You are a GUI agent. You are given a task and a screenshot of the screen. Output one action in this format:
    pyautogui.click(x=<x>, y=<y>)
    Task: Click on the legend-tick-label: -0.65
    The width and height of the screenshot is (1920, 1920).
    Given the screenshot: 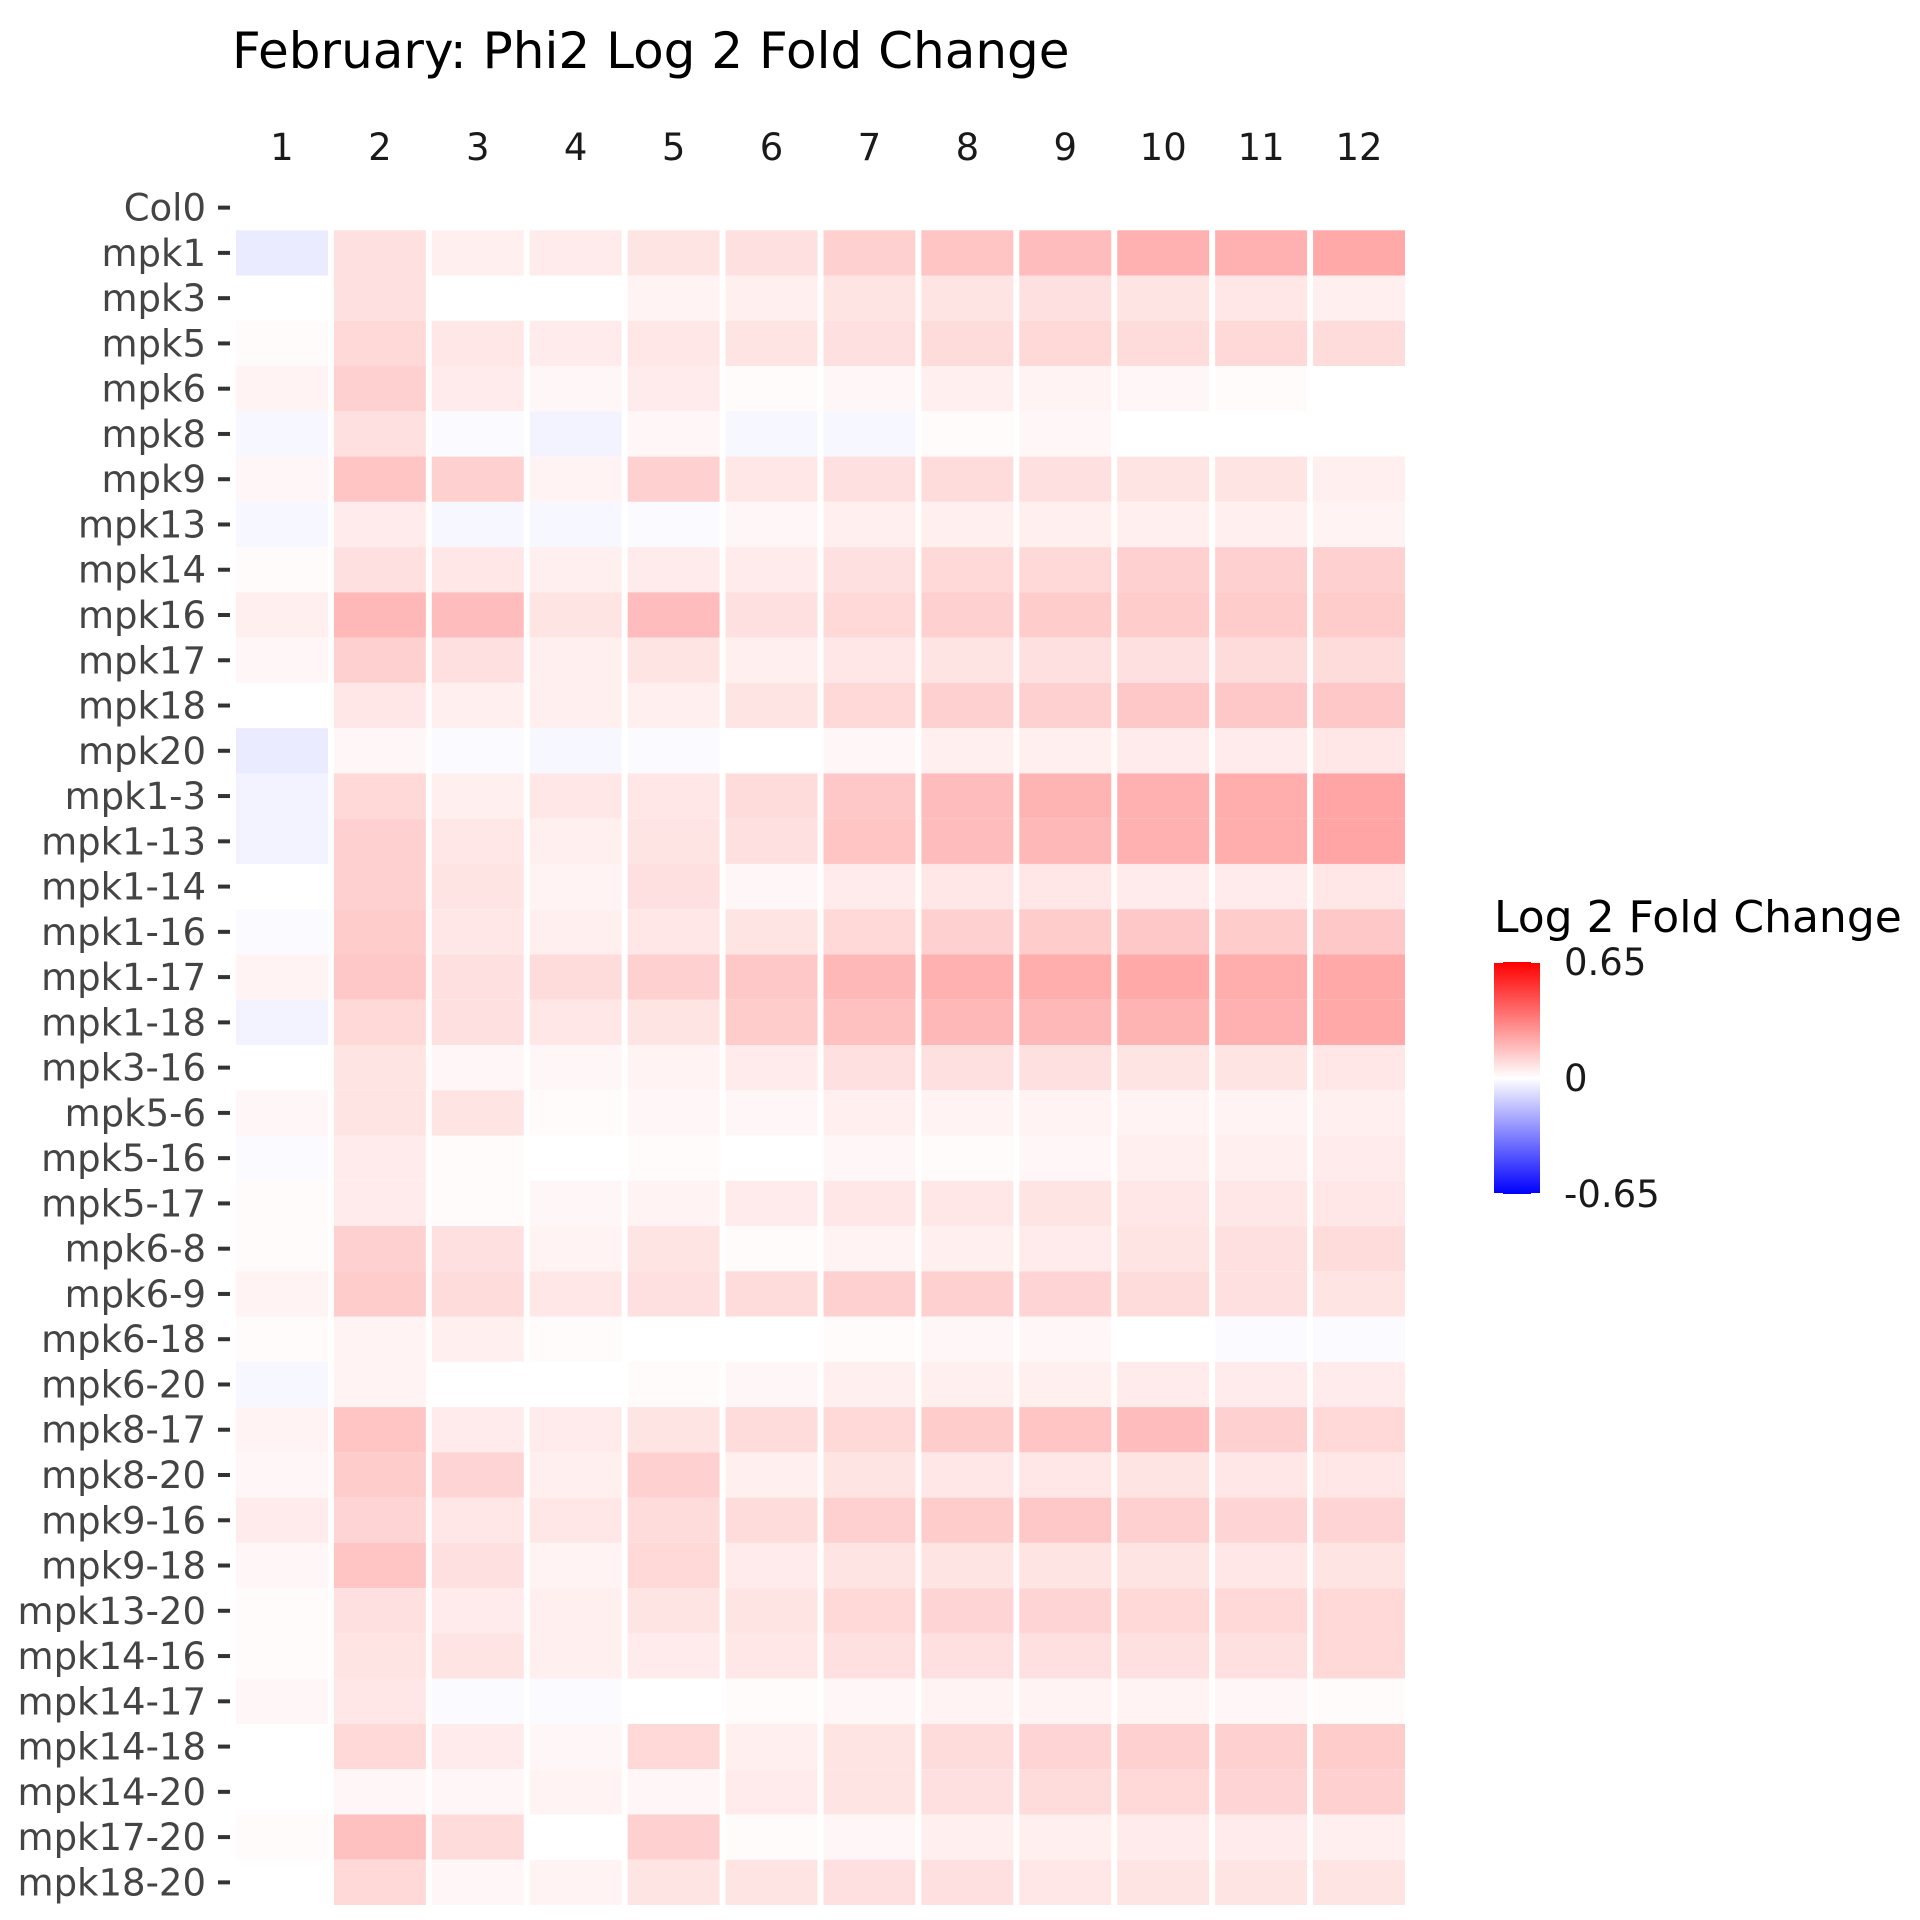 What is the action you would take?
    pyautogui.click(x=1612, y=1194)
    